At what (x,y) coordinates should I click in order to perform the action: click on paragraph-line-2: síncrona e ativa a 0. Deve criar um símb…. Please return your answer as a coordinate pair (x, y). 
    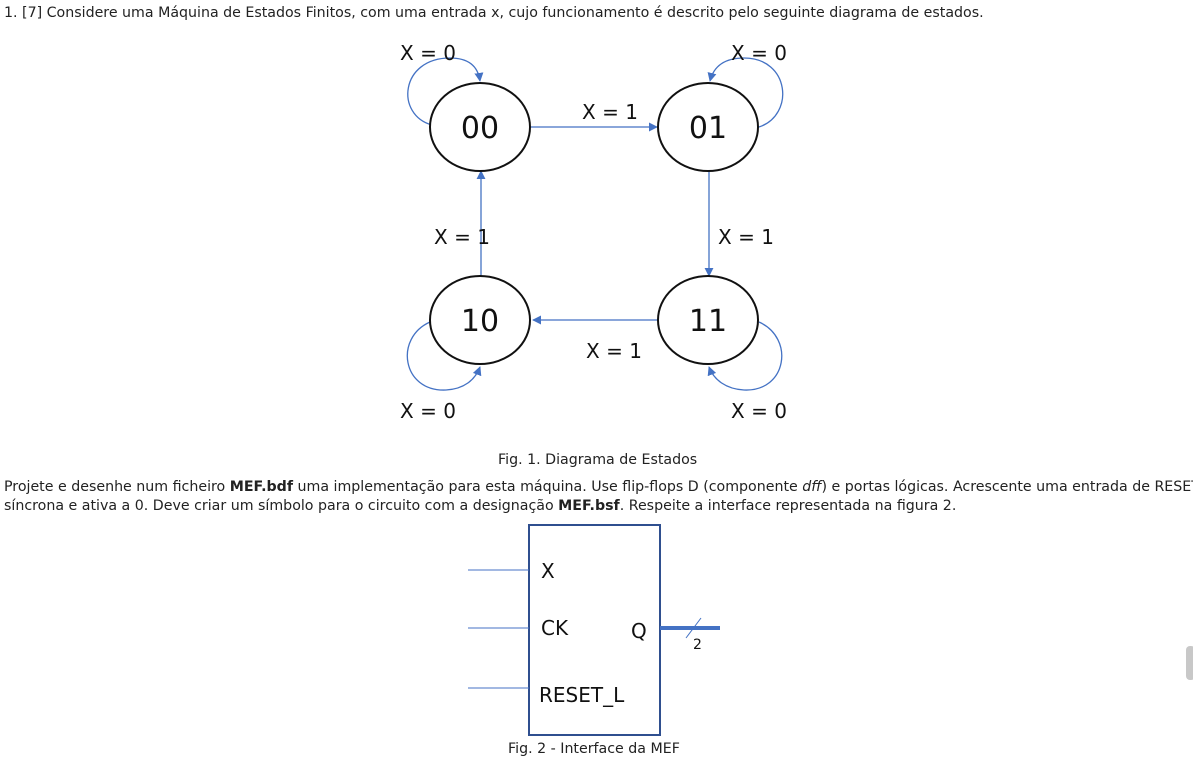
    Looking at the image, I should click on (480, 506).